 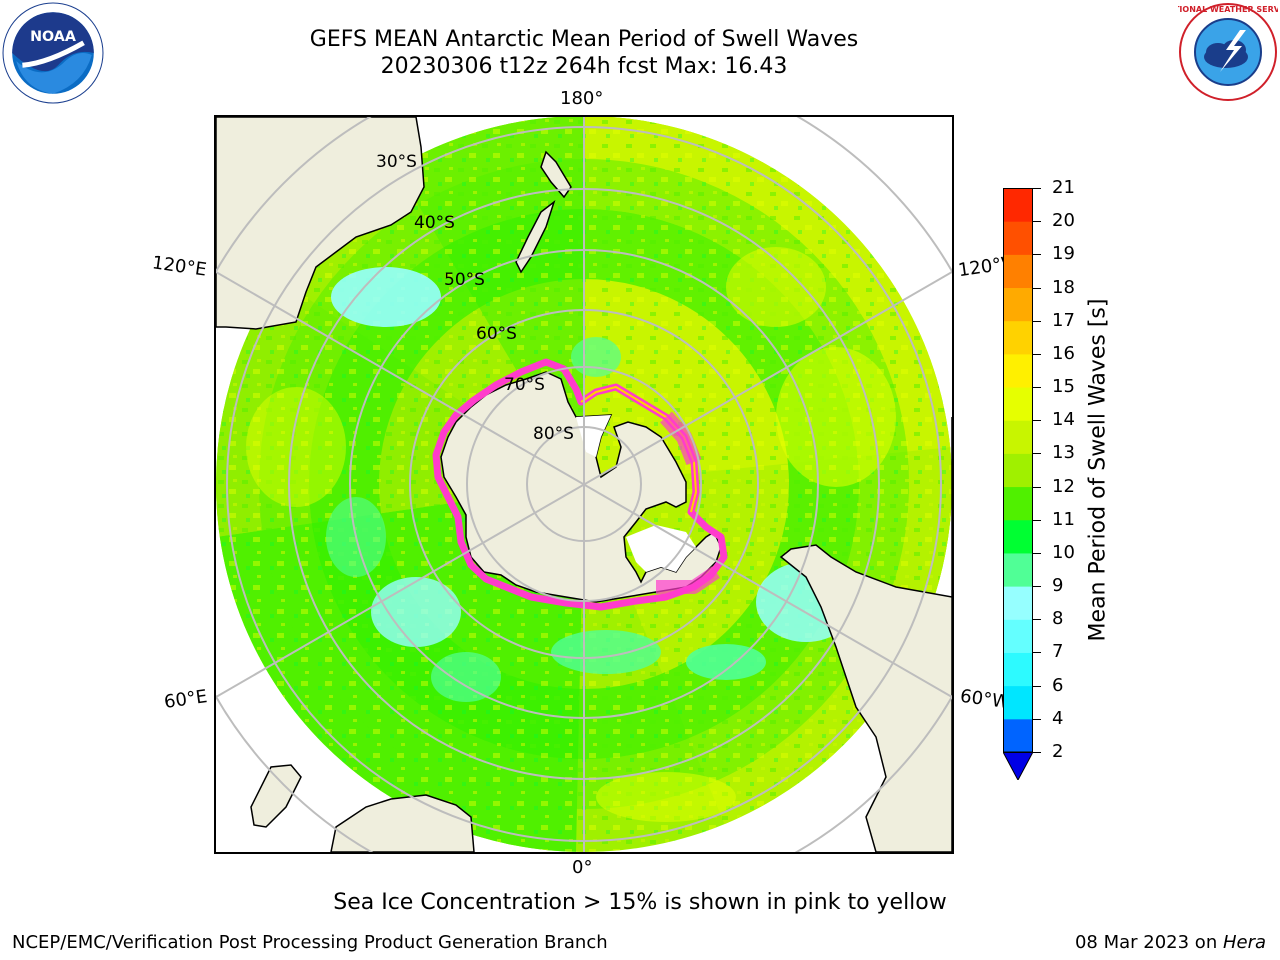 I want to click on lon-label-0: 0°, so click(x=582, y=867).